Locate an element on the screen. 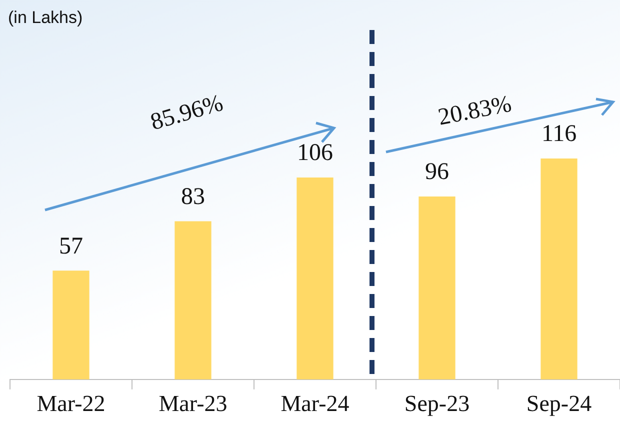  x-tick-label: Sep-23 is located at coordinates (437, 403).